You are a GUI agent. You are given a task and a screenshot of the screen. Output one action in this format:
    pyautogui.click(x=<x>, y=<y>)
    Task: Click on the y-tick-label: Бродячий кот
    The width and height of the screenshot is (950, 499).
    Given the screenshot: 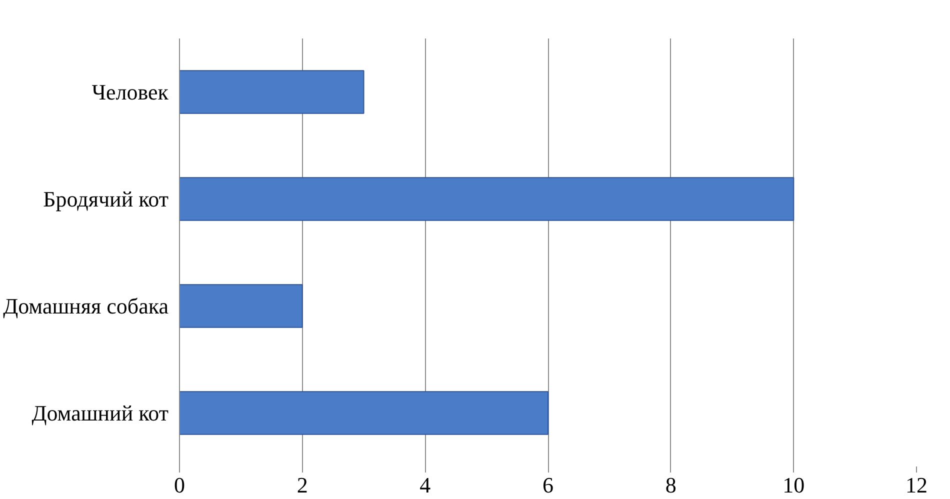 What is the action you would take?
    pyautogui.click(x=106, y=199)
    